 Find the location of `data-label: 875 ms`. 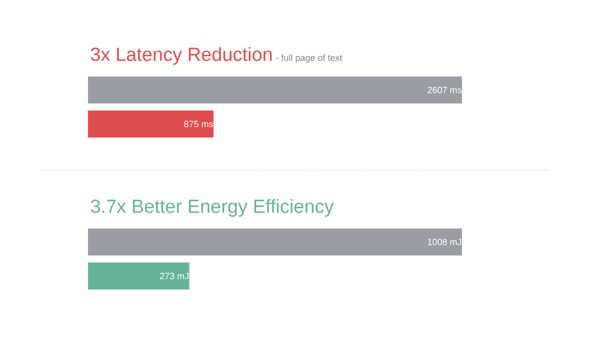

data-label: 875 ms is located at coordinates (198, 124).